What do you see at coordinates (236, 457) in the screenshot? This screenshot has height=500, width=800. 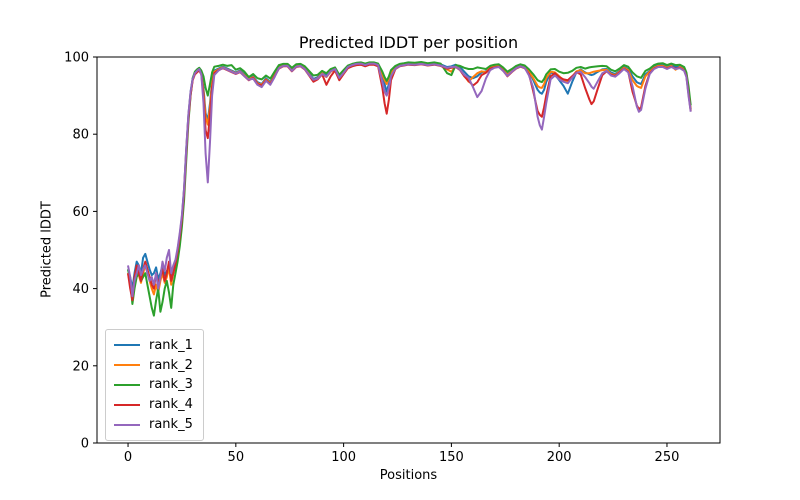 I see `x-tick-label: 50` at bounding box center [236, 457].